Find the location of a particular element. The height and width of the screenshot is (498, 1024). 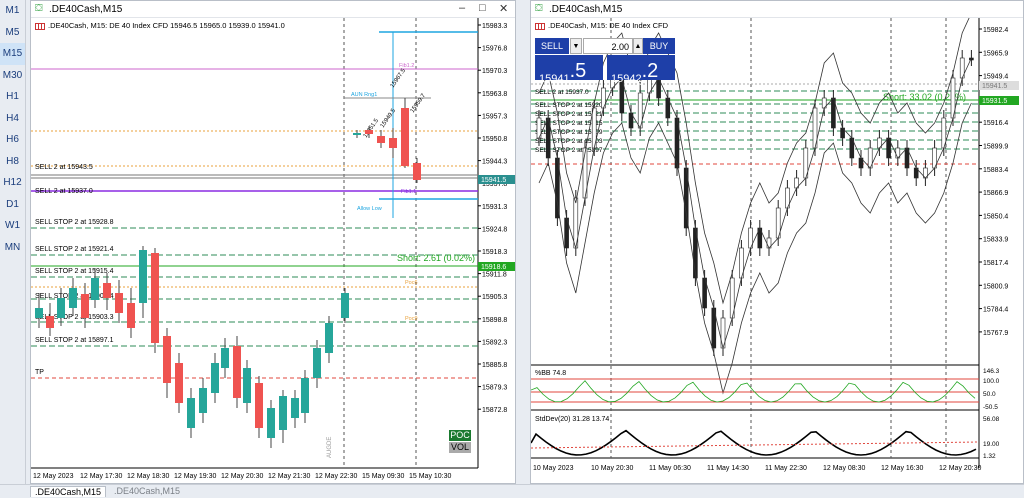

time-tick-label: 11 May 22:30 is located at coordinates (786, 468).